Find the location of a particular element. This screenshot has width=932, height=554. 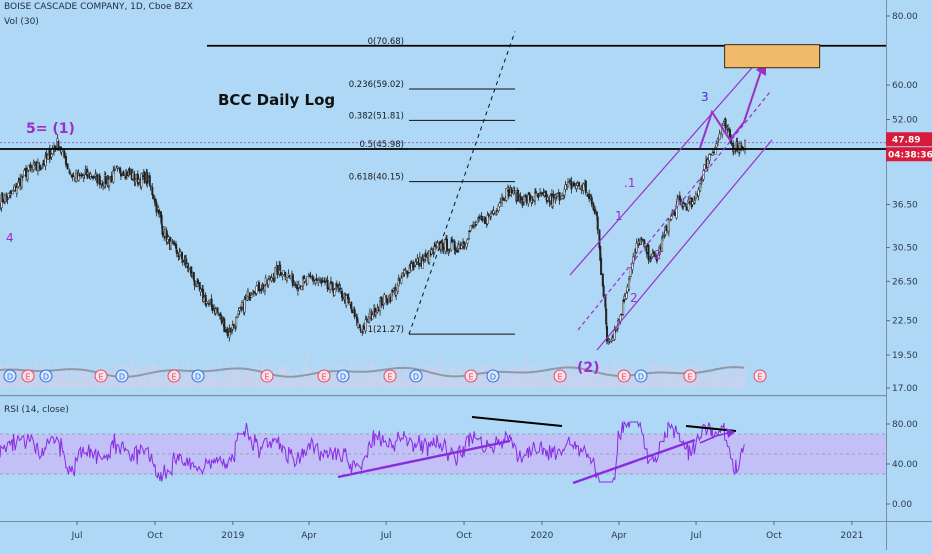

price-tick-label: 30.50 is located at coordinates (905, 249).